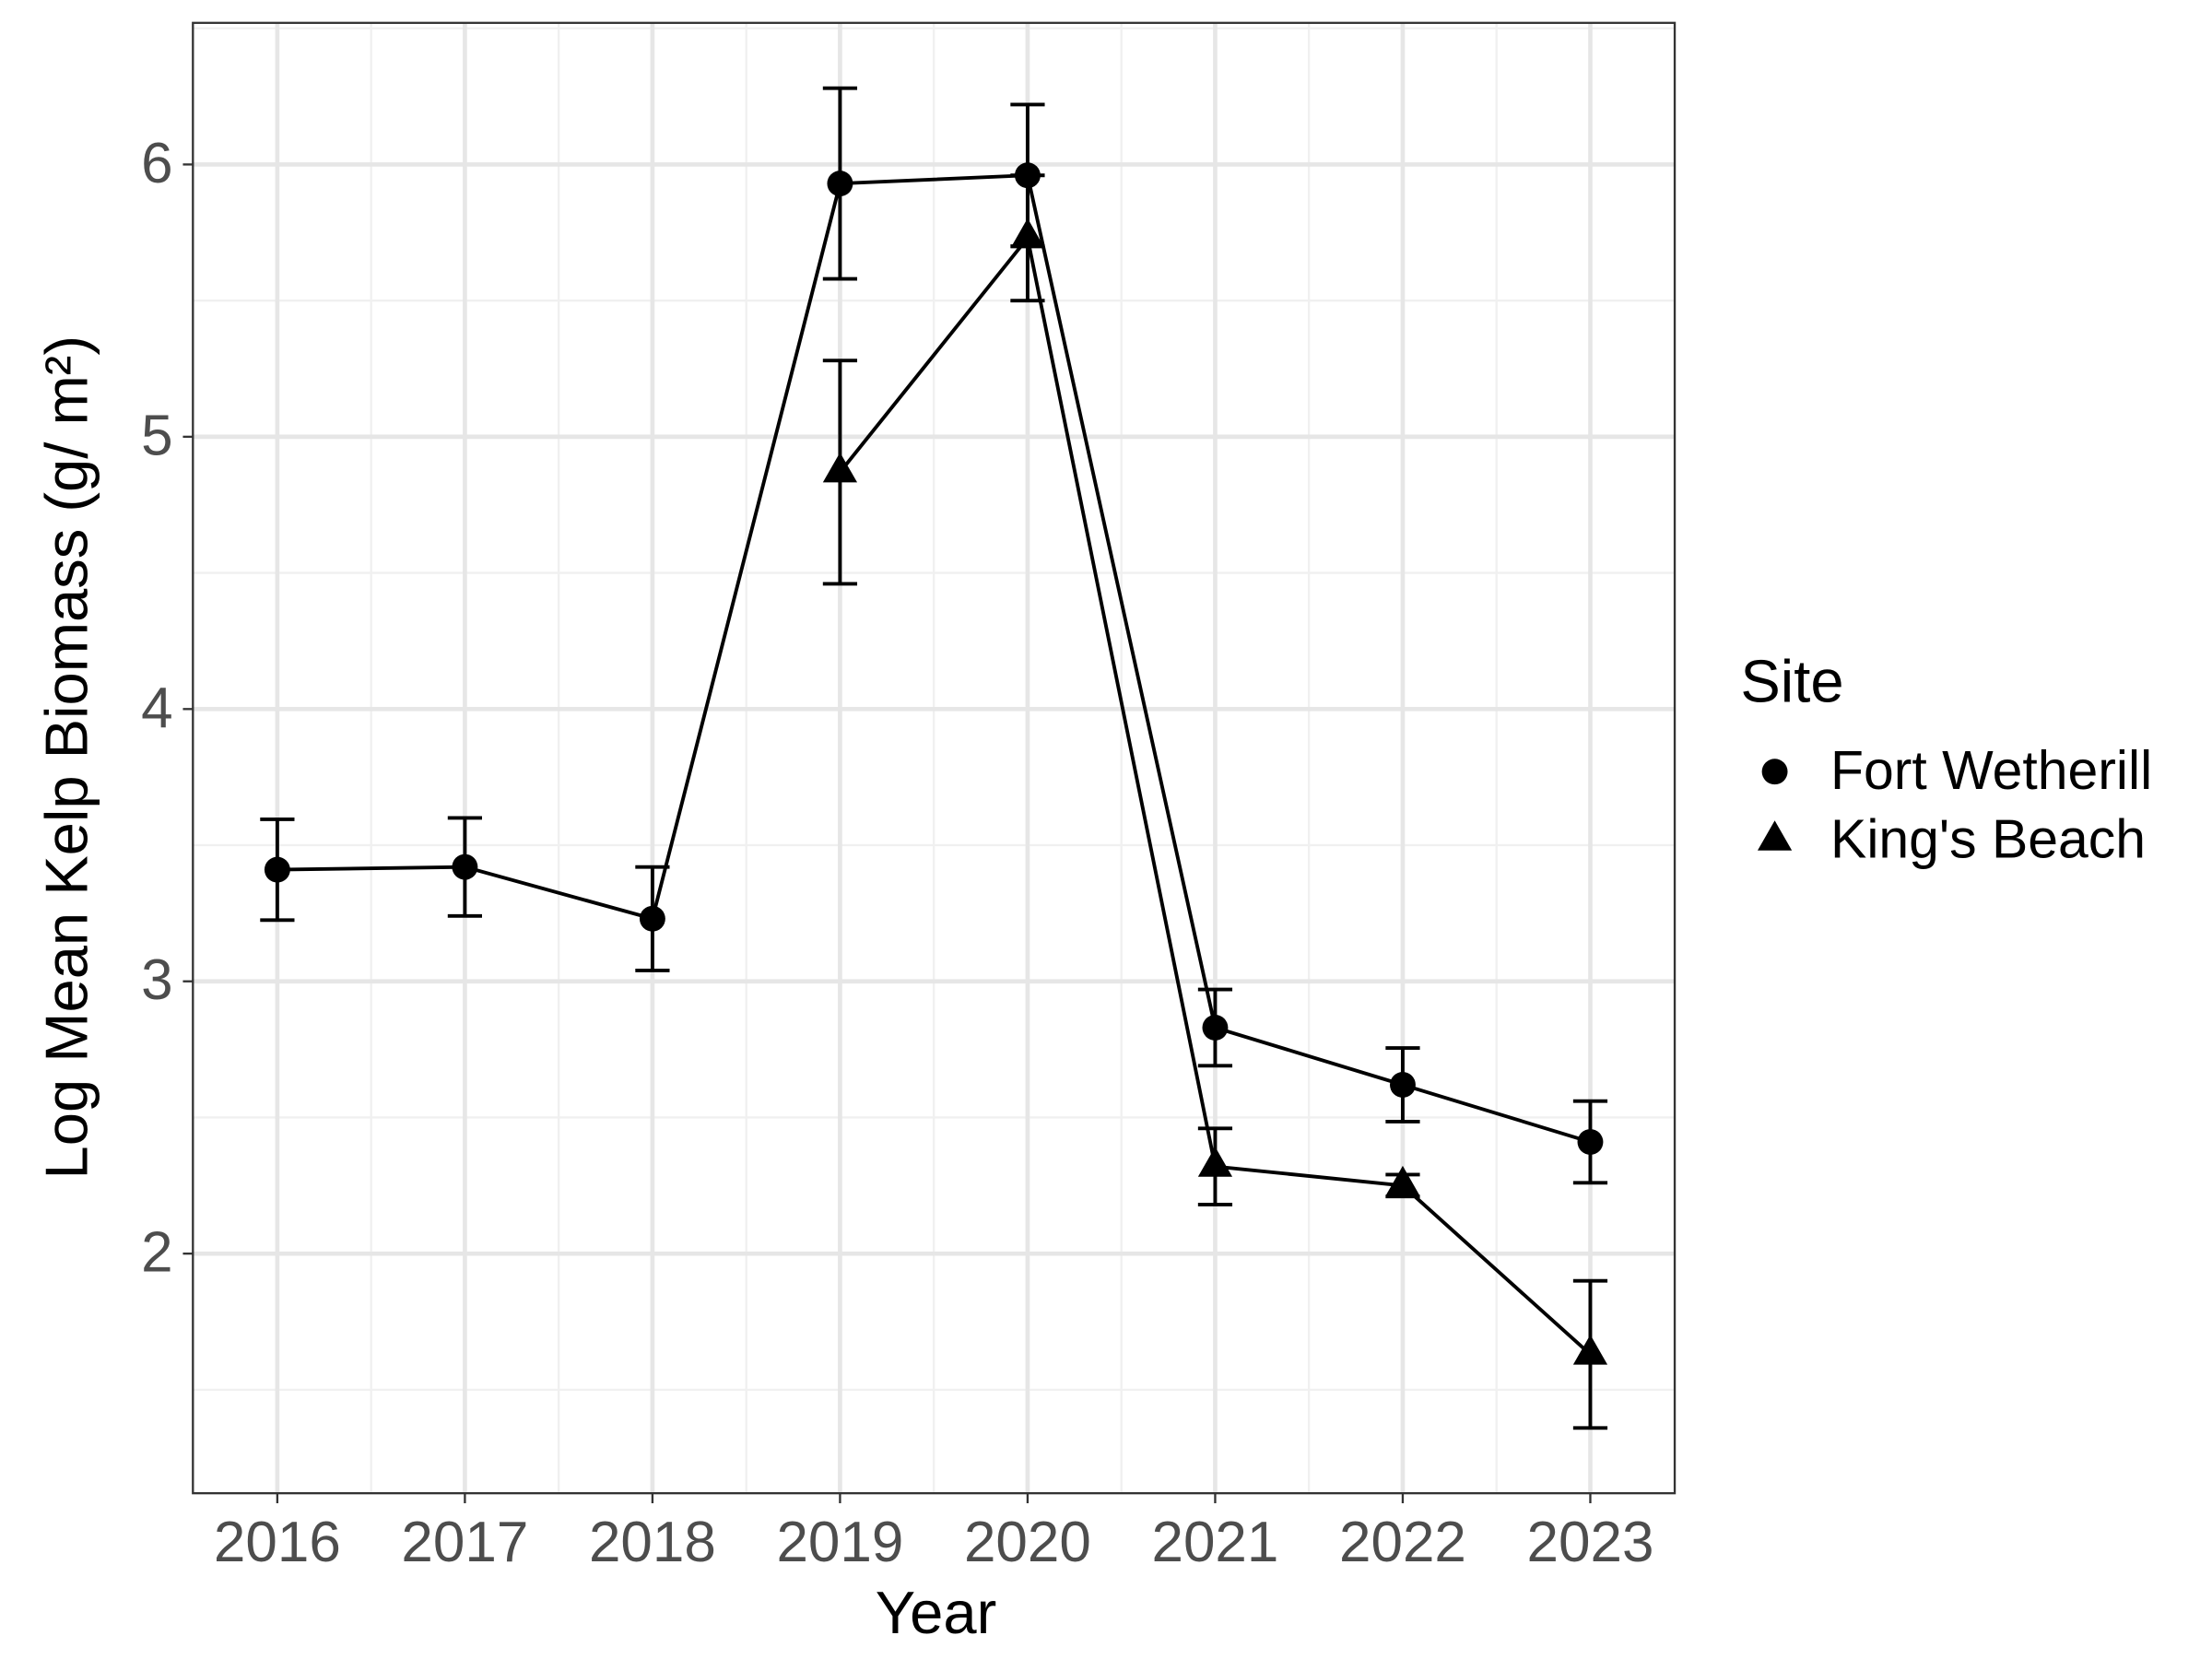 Image resolution: width=2212 pixels, height=1659 pixels. Describe the element at coordinates (1214, 1542) in the screenshot. I see `x-tick-label: 2021` at that location.